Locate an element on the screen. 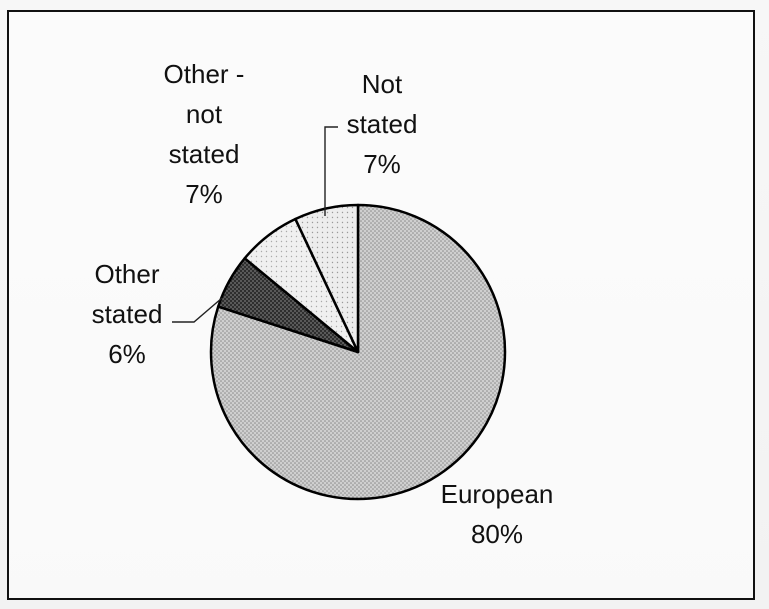 The width and height of the screenshot is (769, 609). slice-label: Not stated 7% is located at coordinates (382, 124).